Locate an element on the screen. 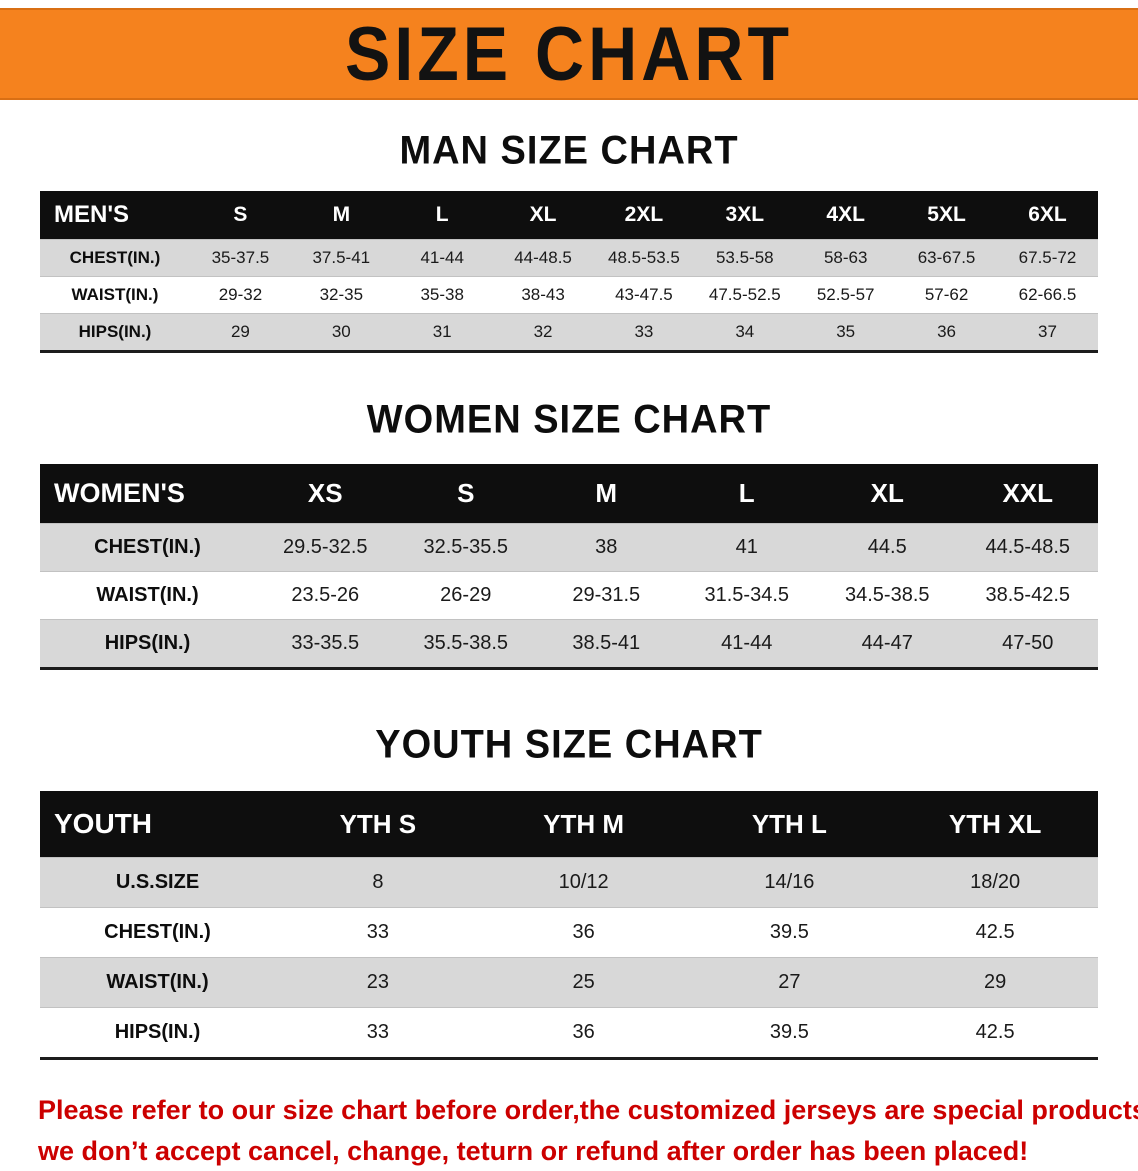 This screenshot has width=1138, height=1171. row-label-cell: U.S.SIZE is located at coordinates (157, 883).